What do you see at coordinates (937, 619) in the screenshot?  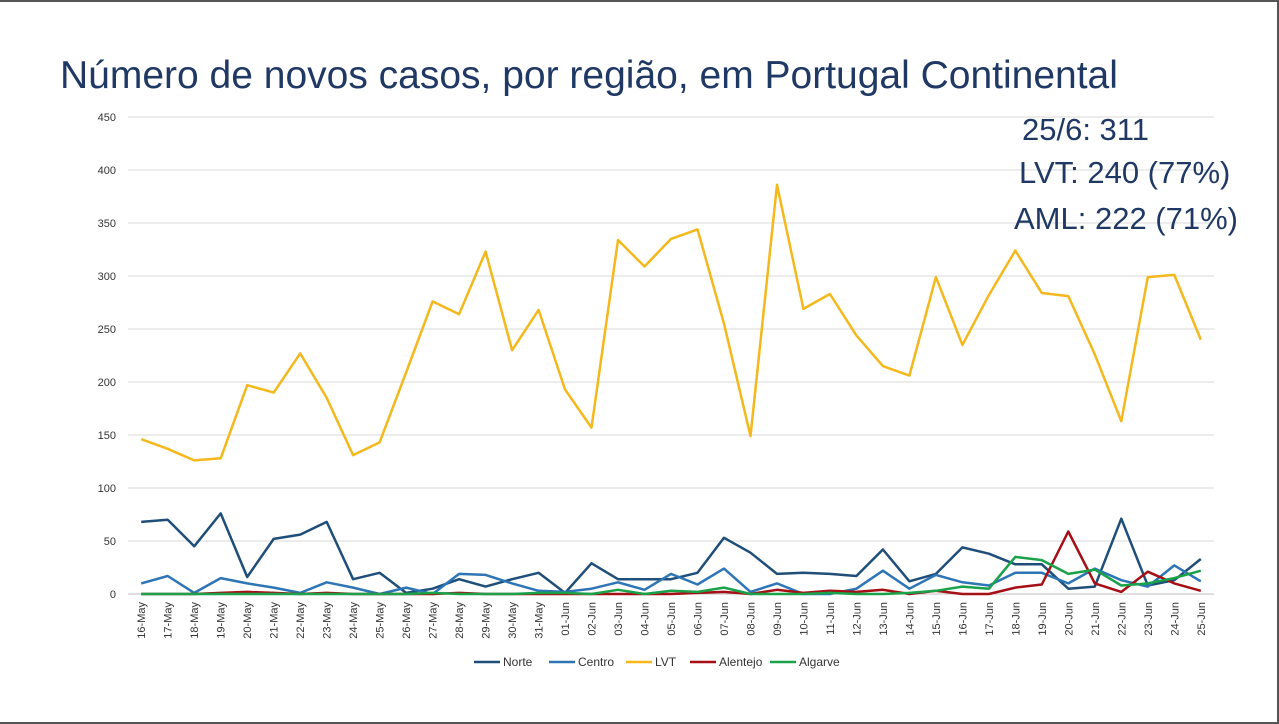 I see `x-tick-label: 15-Jun` at bounding box center [937, 619].